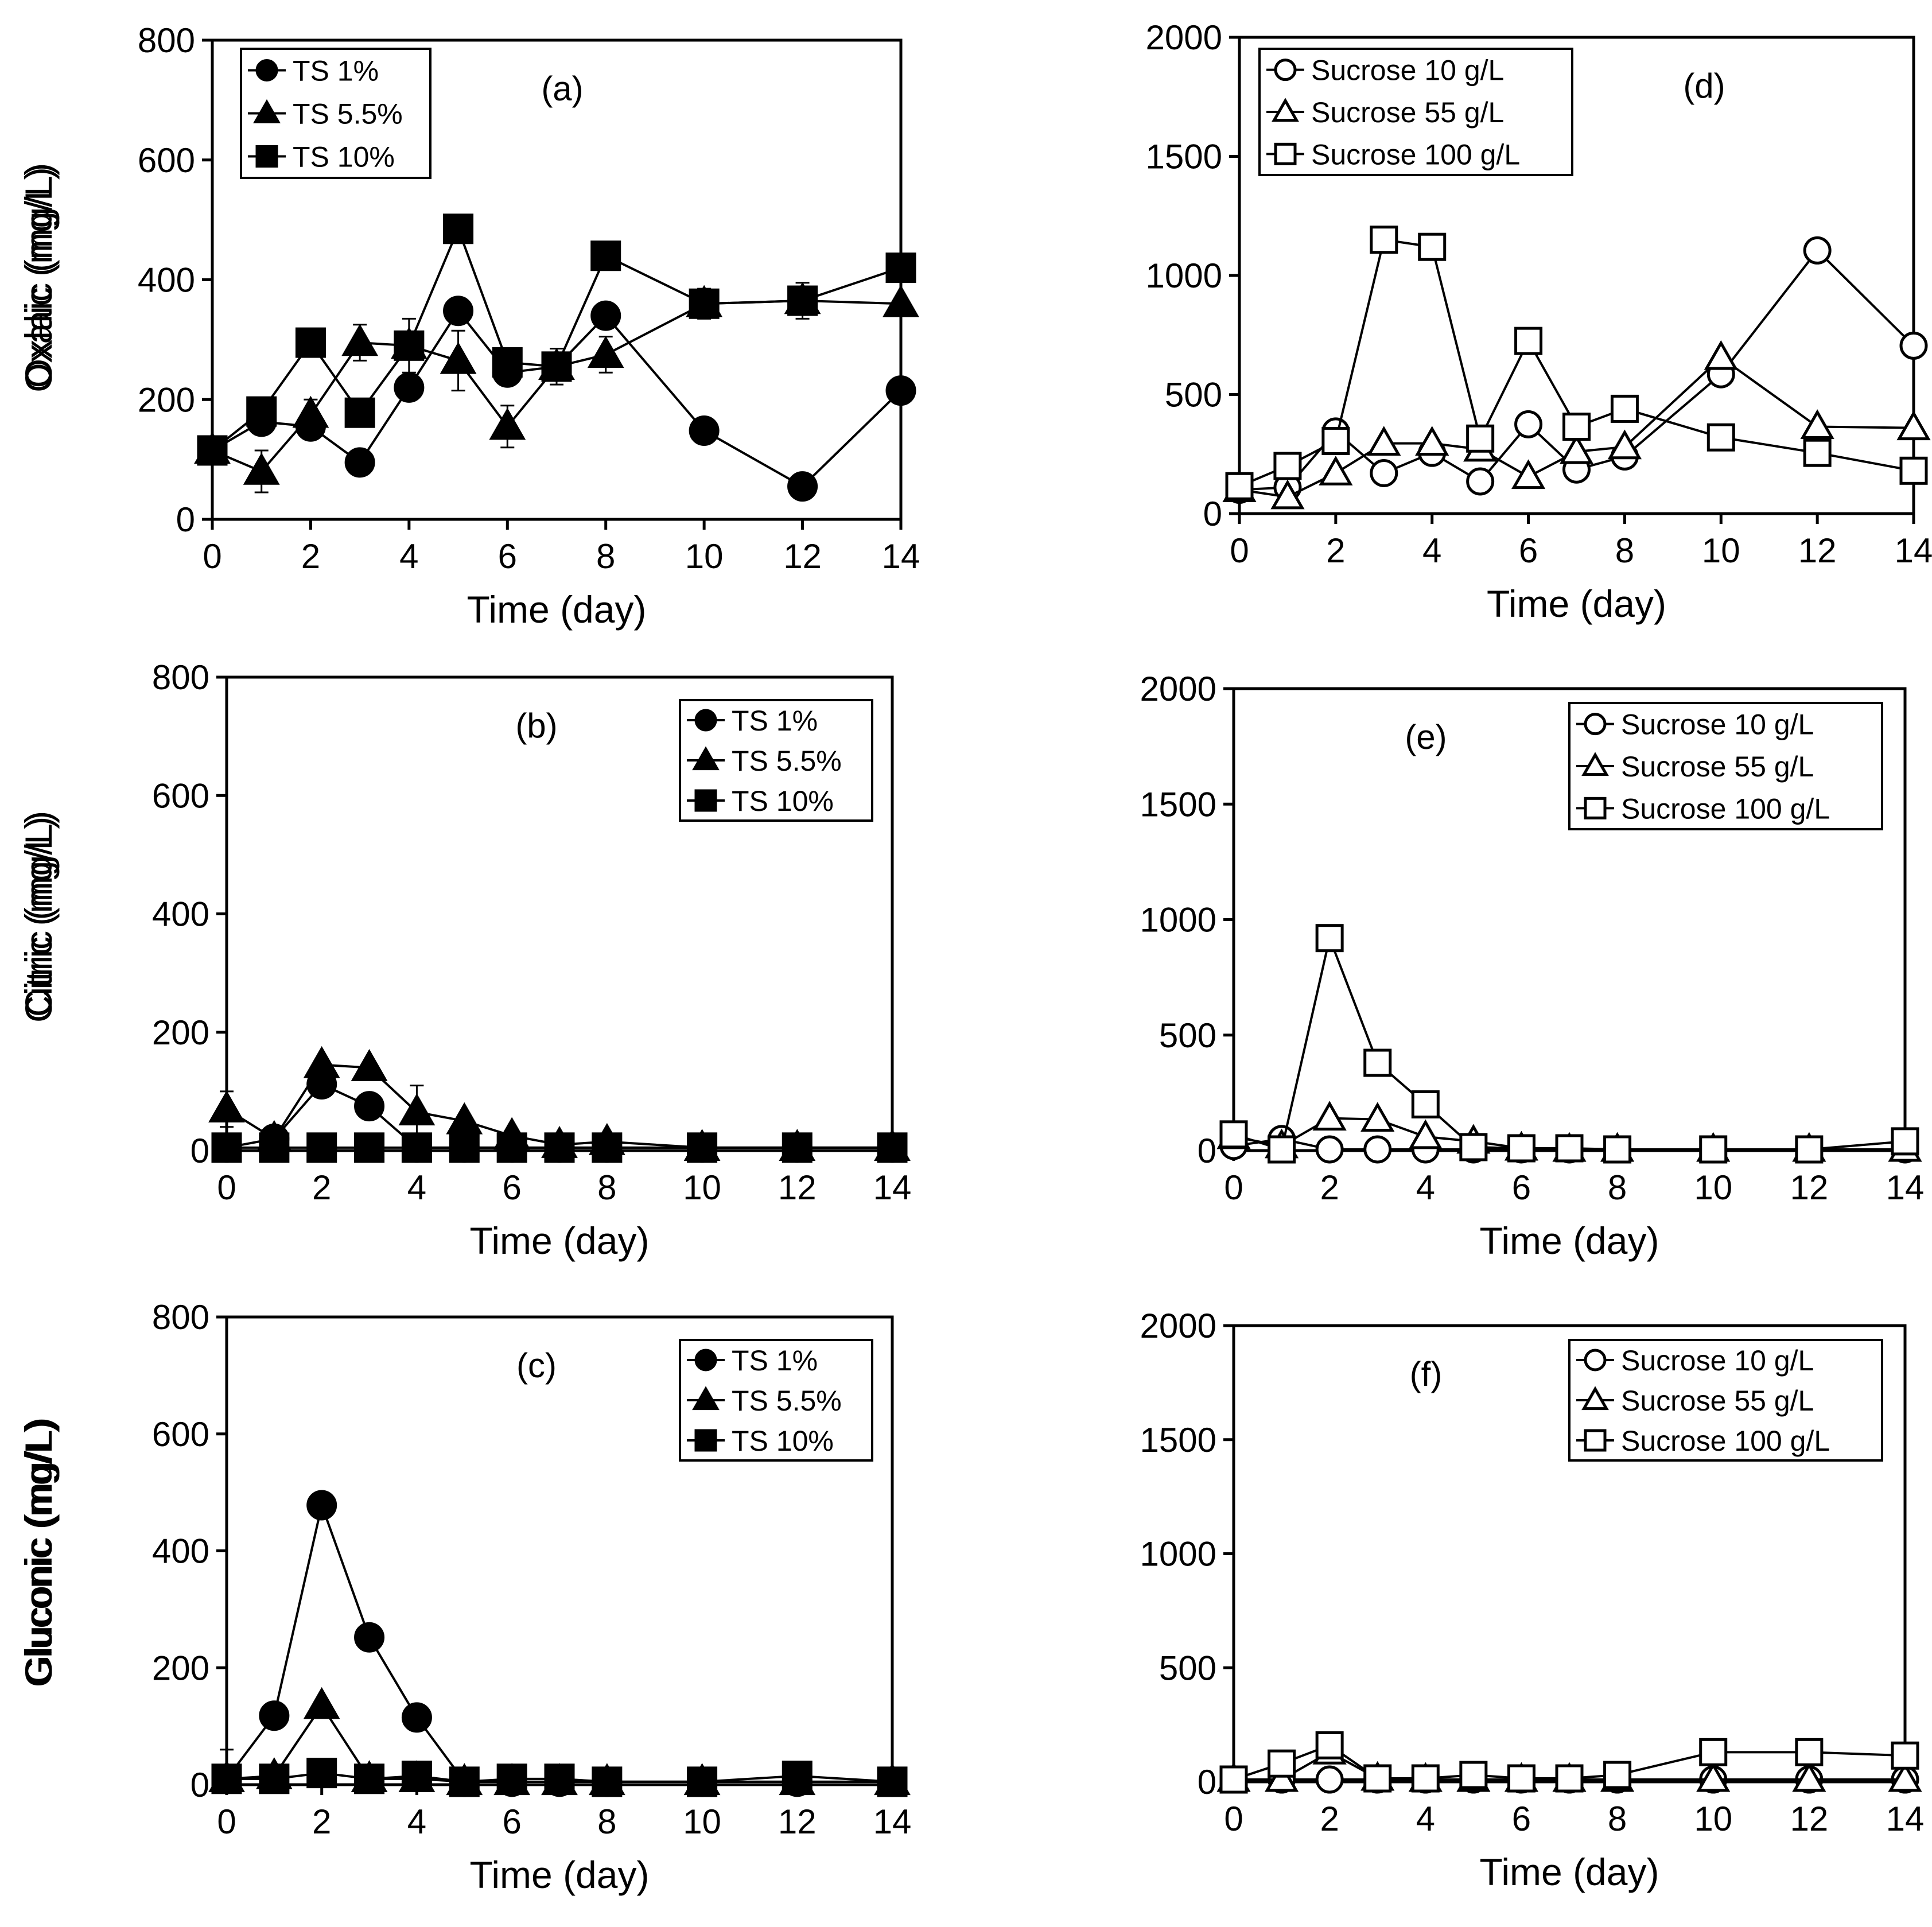  I want to click on legend-label: Sucrose 10 g/L, so click(1718, 725).